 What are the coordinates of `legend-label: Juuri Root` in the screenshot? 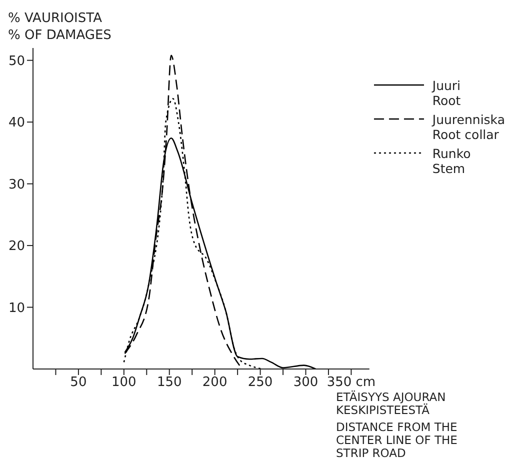 It's located at (446, 93).